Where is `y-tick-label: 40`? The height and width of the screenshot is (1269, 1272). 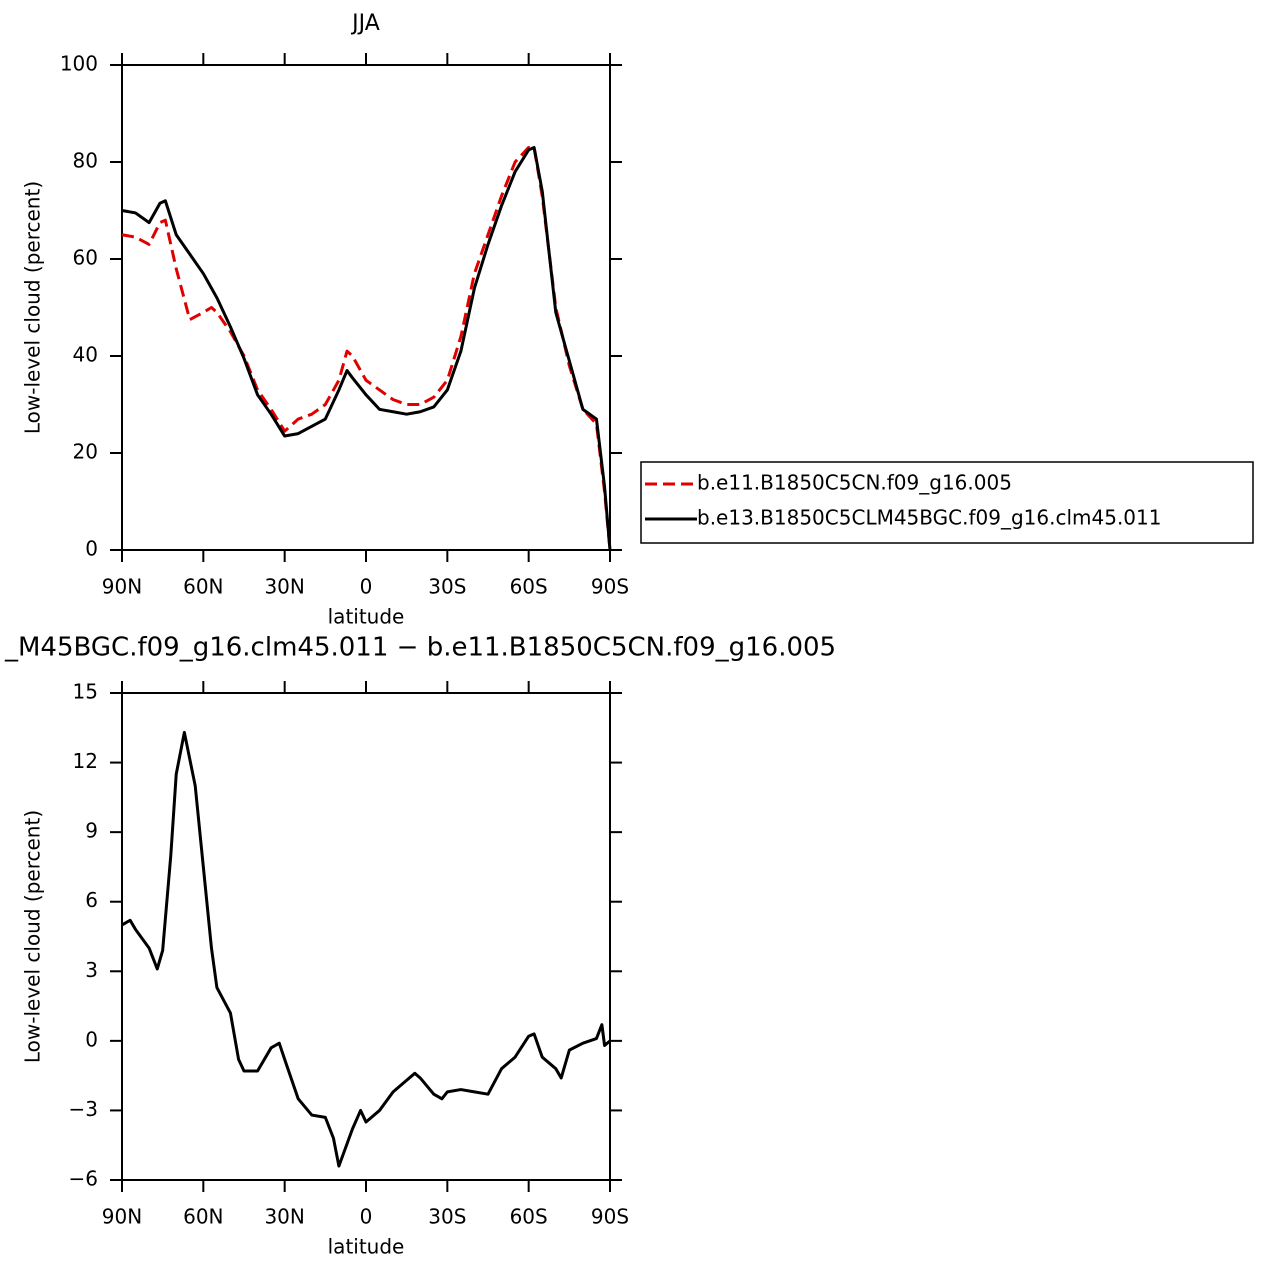 y-tick-label: 40 is located at coordinates (85, 355).